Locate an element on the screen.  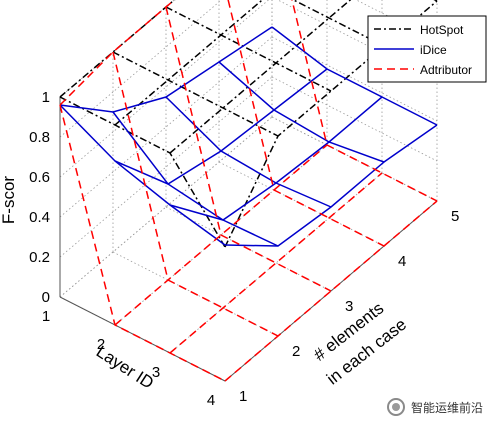
z-tick-label: 0 is located at coordinates (46, 297).